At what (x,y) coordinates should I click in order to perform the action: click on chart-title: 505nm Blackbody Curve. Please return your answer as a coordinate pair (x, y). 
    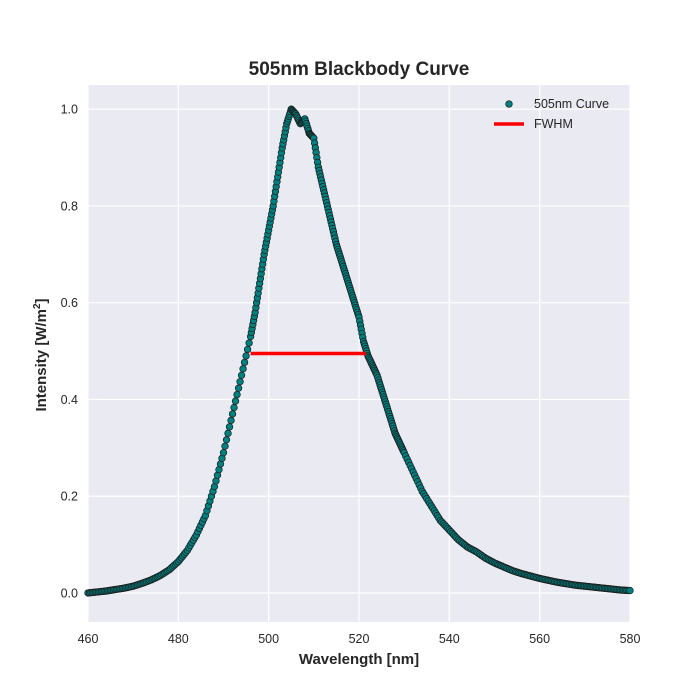
    Looking at the image, I should click on (359, 69).